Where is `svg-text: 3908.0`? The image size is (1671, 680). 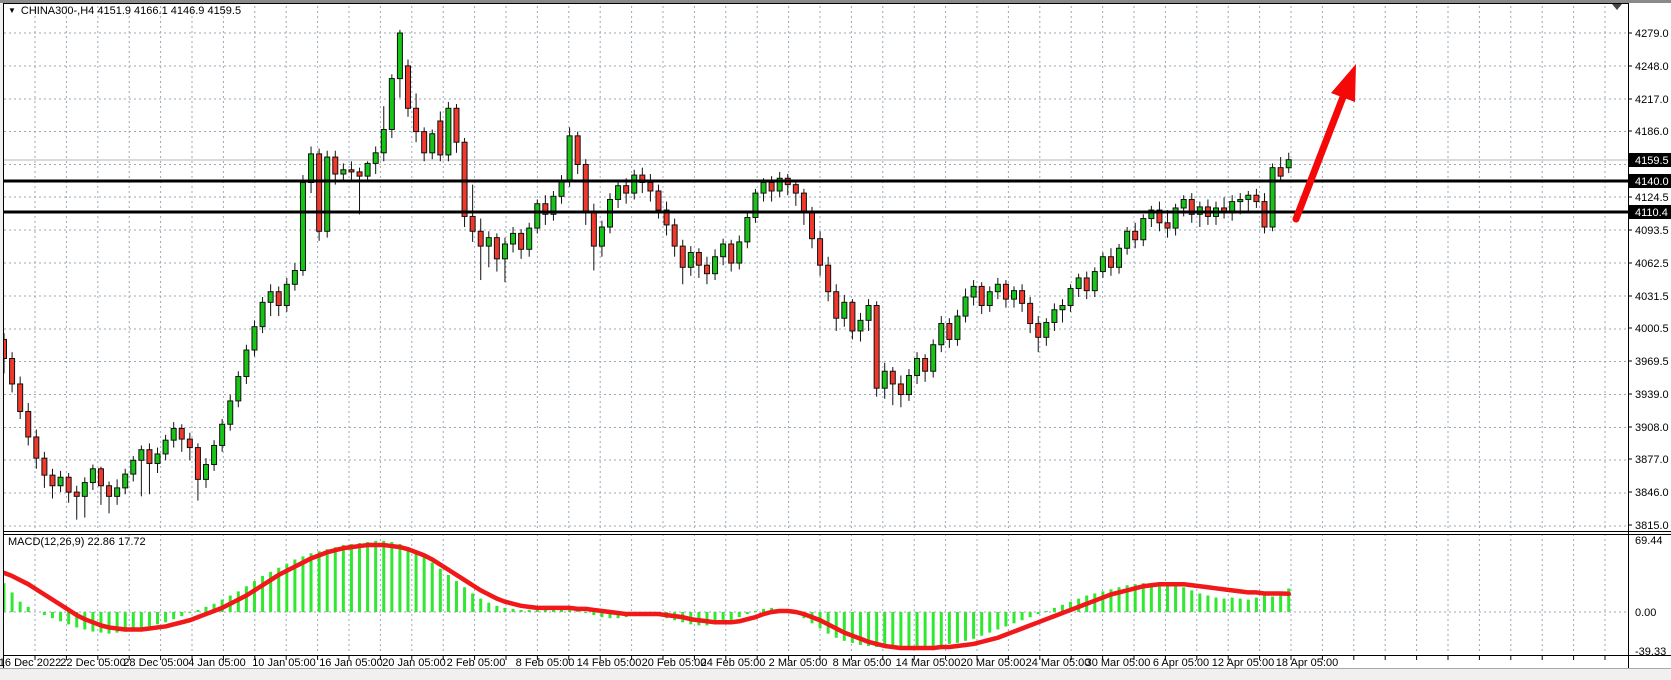 svg-text: 3908.0 is located at coordinates (1652, 428).